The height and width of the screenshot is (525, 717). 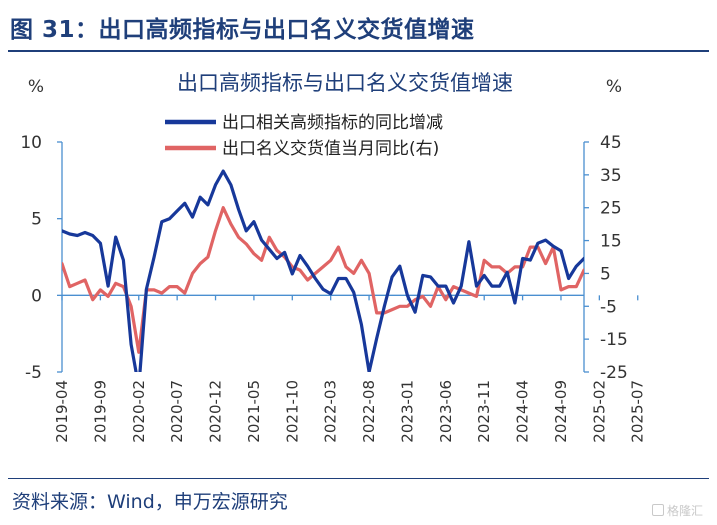 I want to click on left-tick-label: 0, so click(x=36, y=296).